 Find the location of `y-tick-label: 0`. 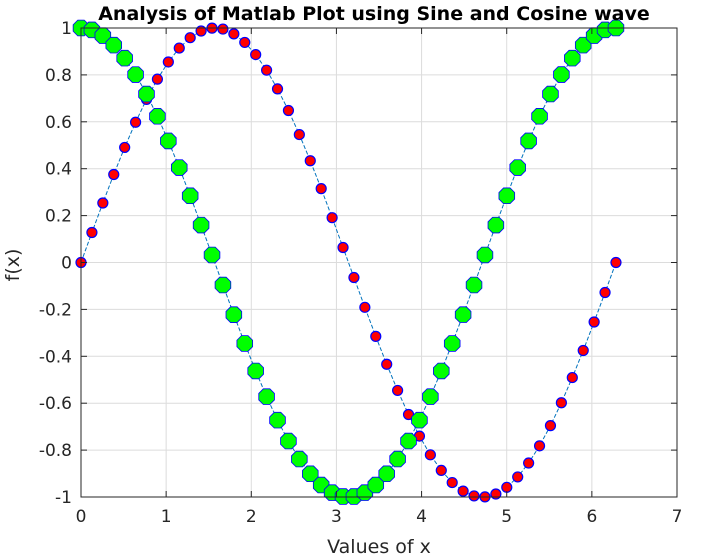

y-tick-label: 0 is located at coordinates (66, 264).